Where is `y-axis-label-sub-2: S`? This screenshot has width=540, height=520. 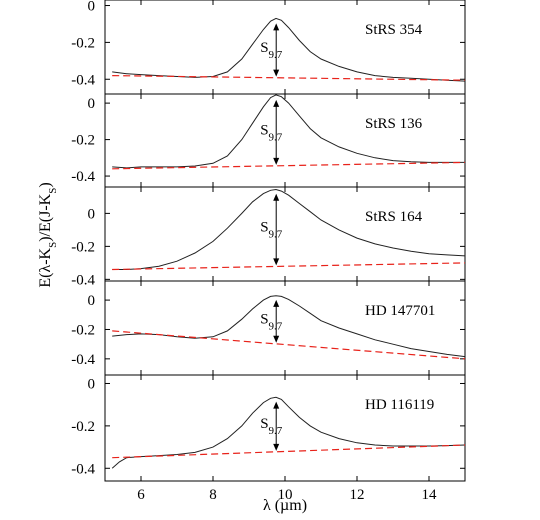 y-axis-label-sub-2: S is located at coordinates (53, 191).